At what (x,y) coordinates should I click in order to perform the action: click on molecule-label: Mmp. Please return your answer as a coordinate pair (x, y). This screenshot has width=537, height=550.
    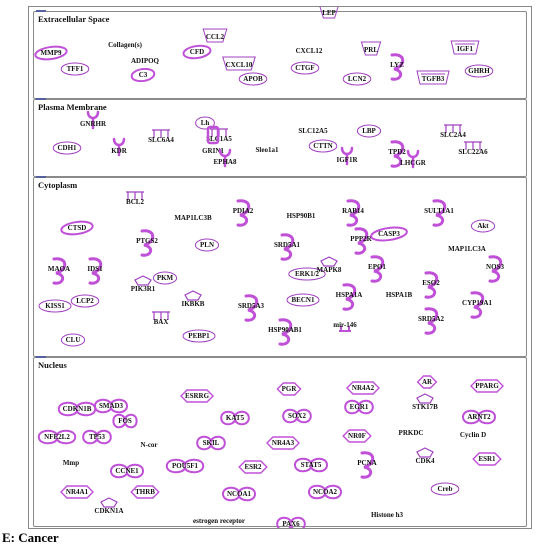
    Looking at the image, I should click on (71, 463).